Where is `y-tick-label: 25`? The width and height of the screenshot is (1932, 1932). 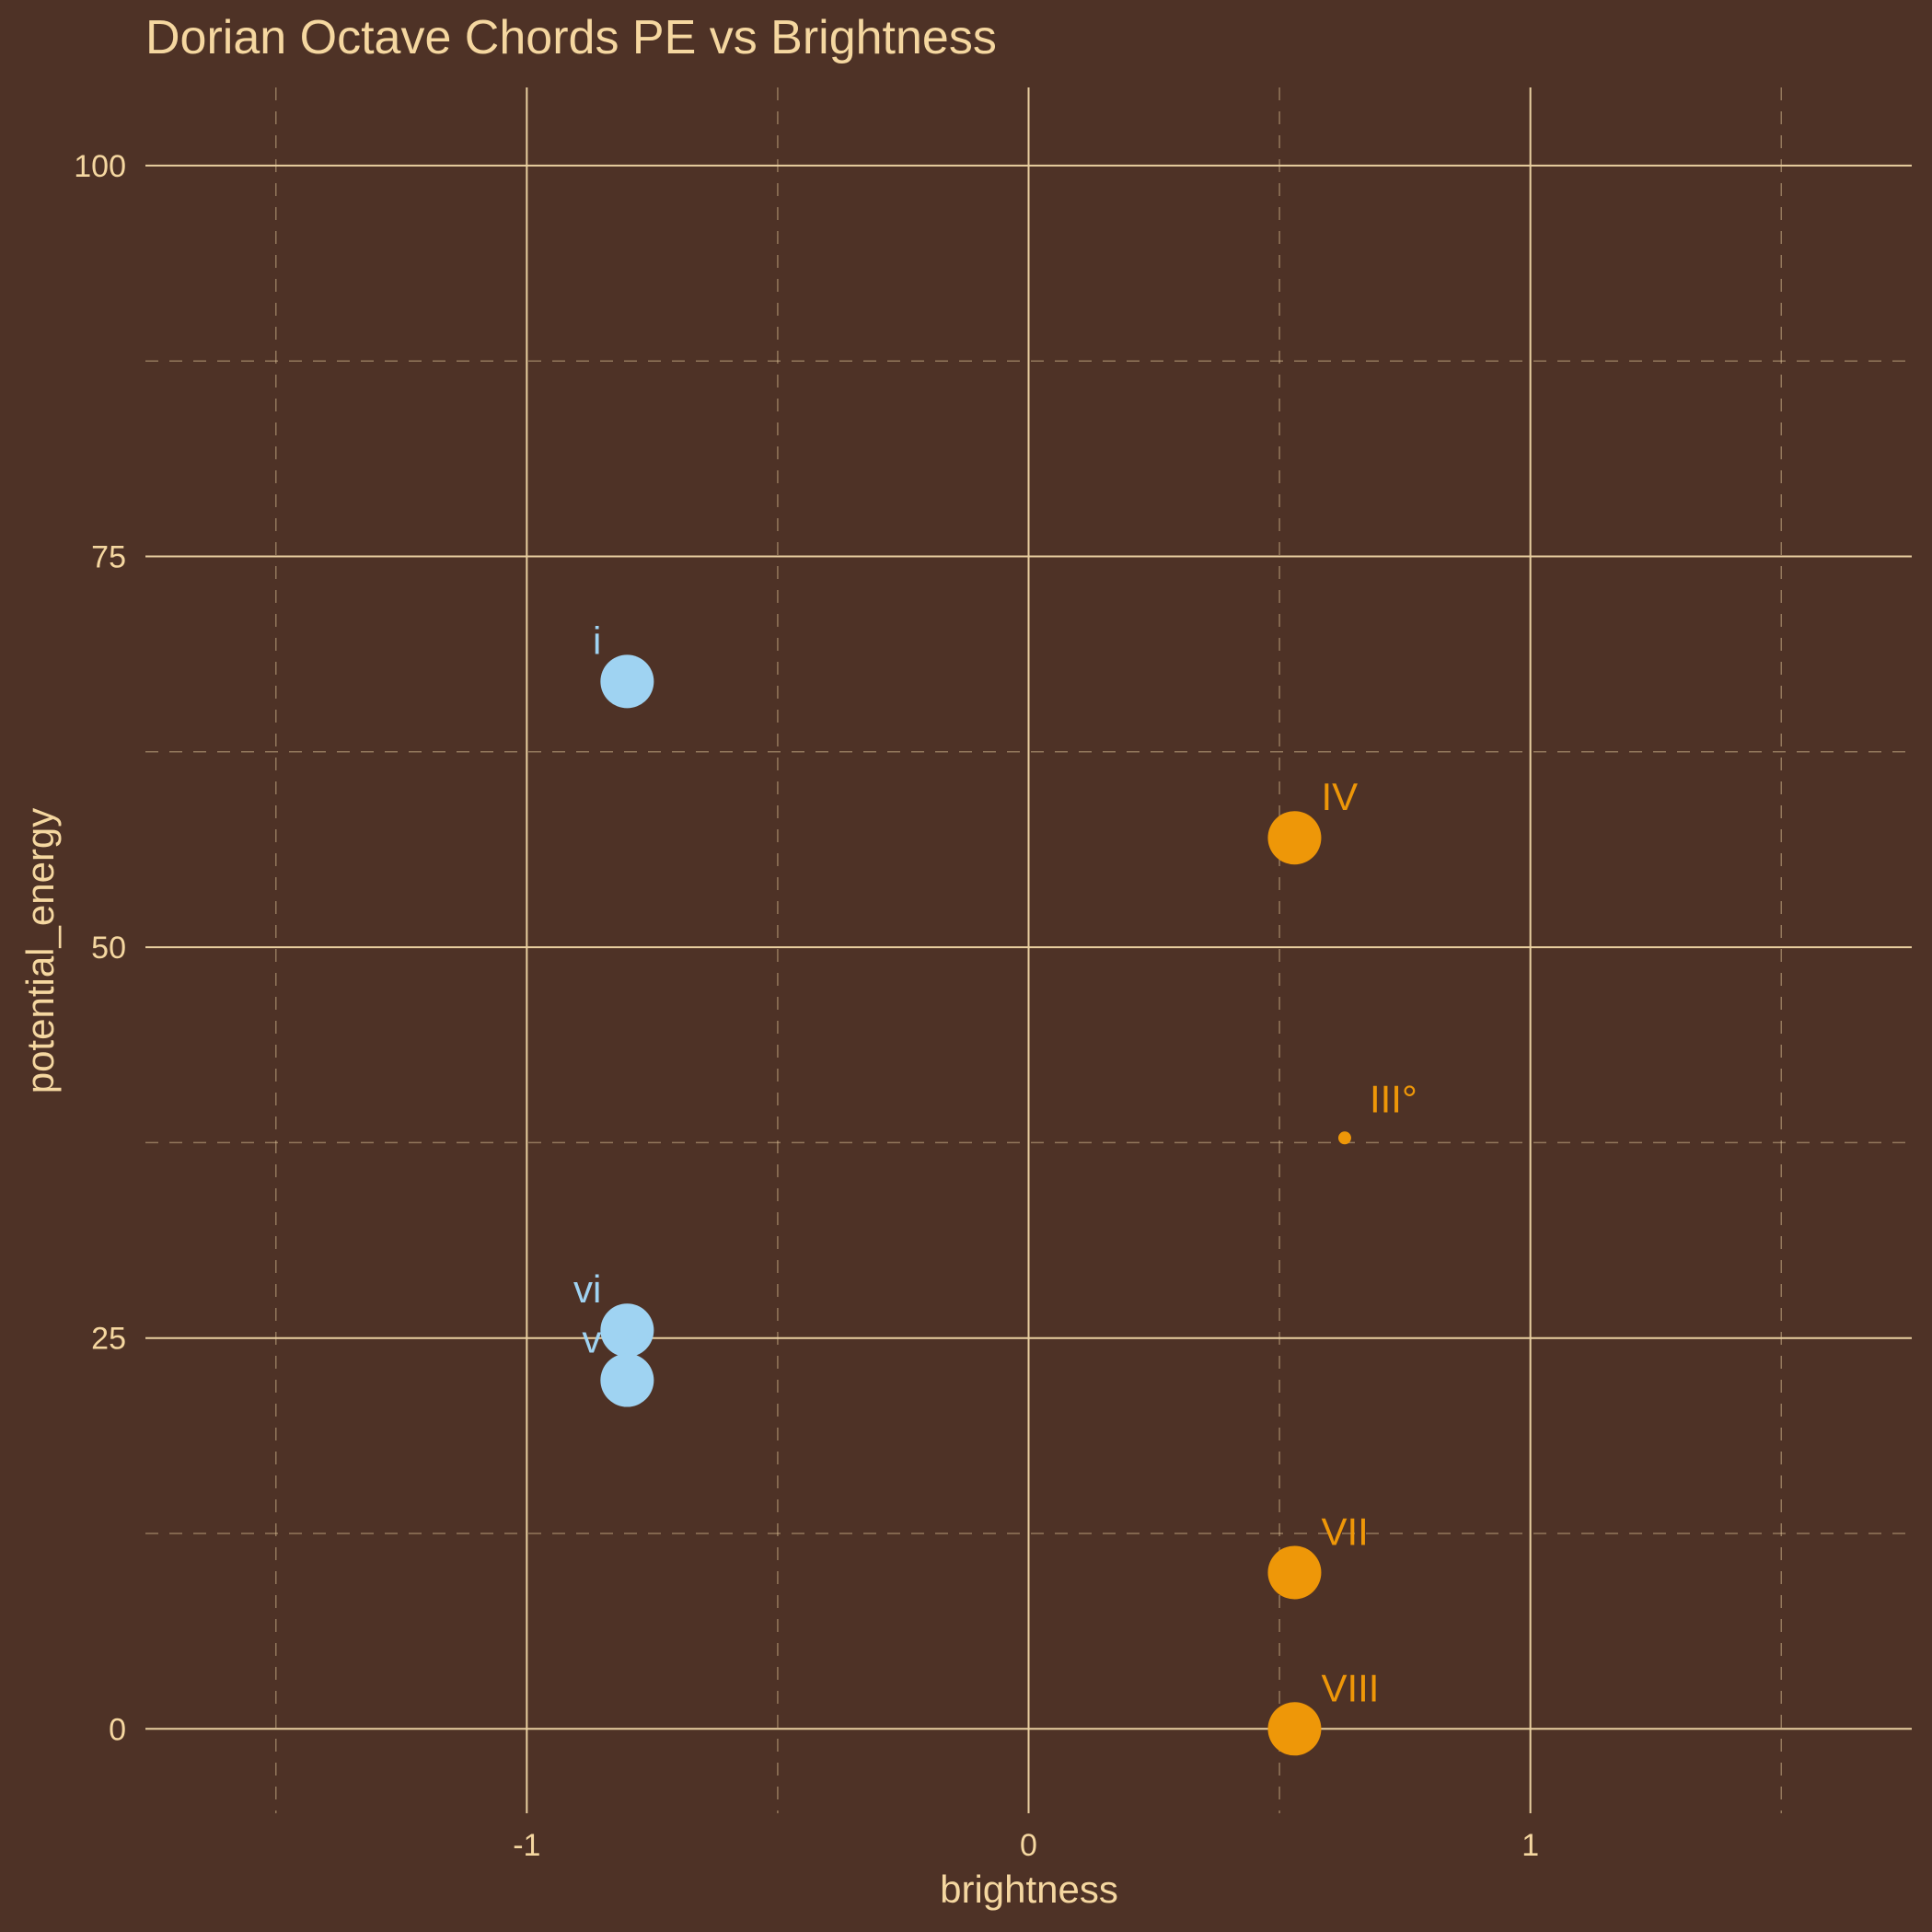 y-tick-label: 25 is located at coordinates (109, 1339).